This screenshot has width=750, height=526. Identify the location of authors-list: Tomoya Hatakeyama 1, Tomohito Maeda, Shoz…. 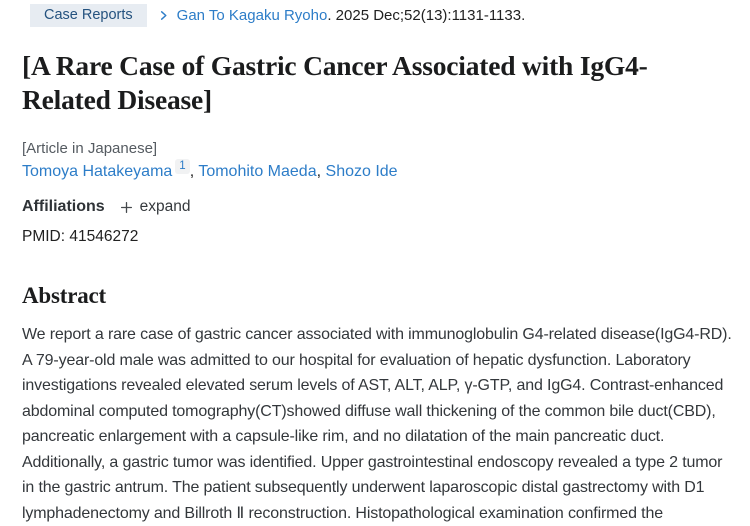
(378, 170).